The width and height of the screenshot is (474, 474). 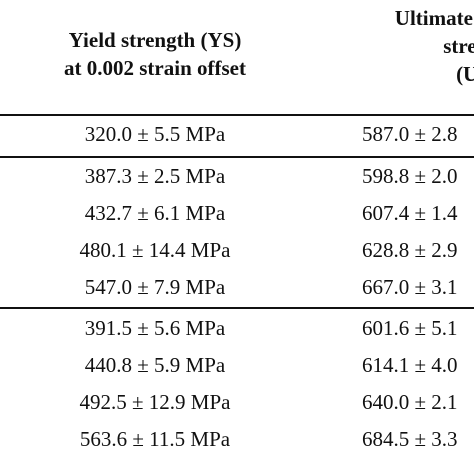 What do you see at coordinates (237, 287) in the screenshot?
I see `table-row: 547.0 ± 7.9 MPa 667.0 ± 3.1` at bounding box center [237, 287].